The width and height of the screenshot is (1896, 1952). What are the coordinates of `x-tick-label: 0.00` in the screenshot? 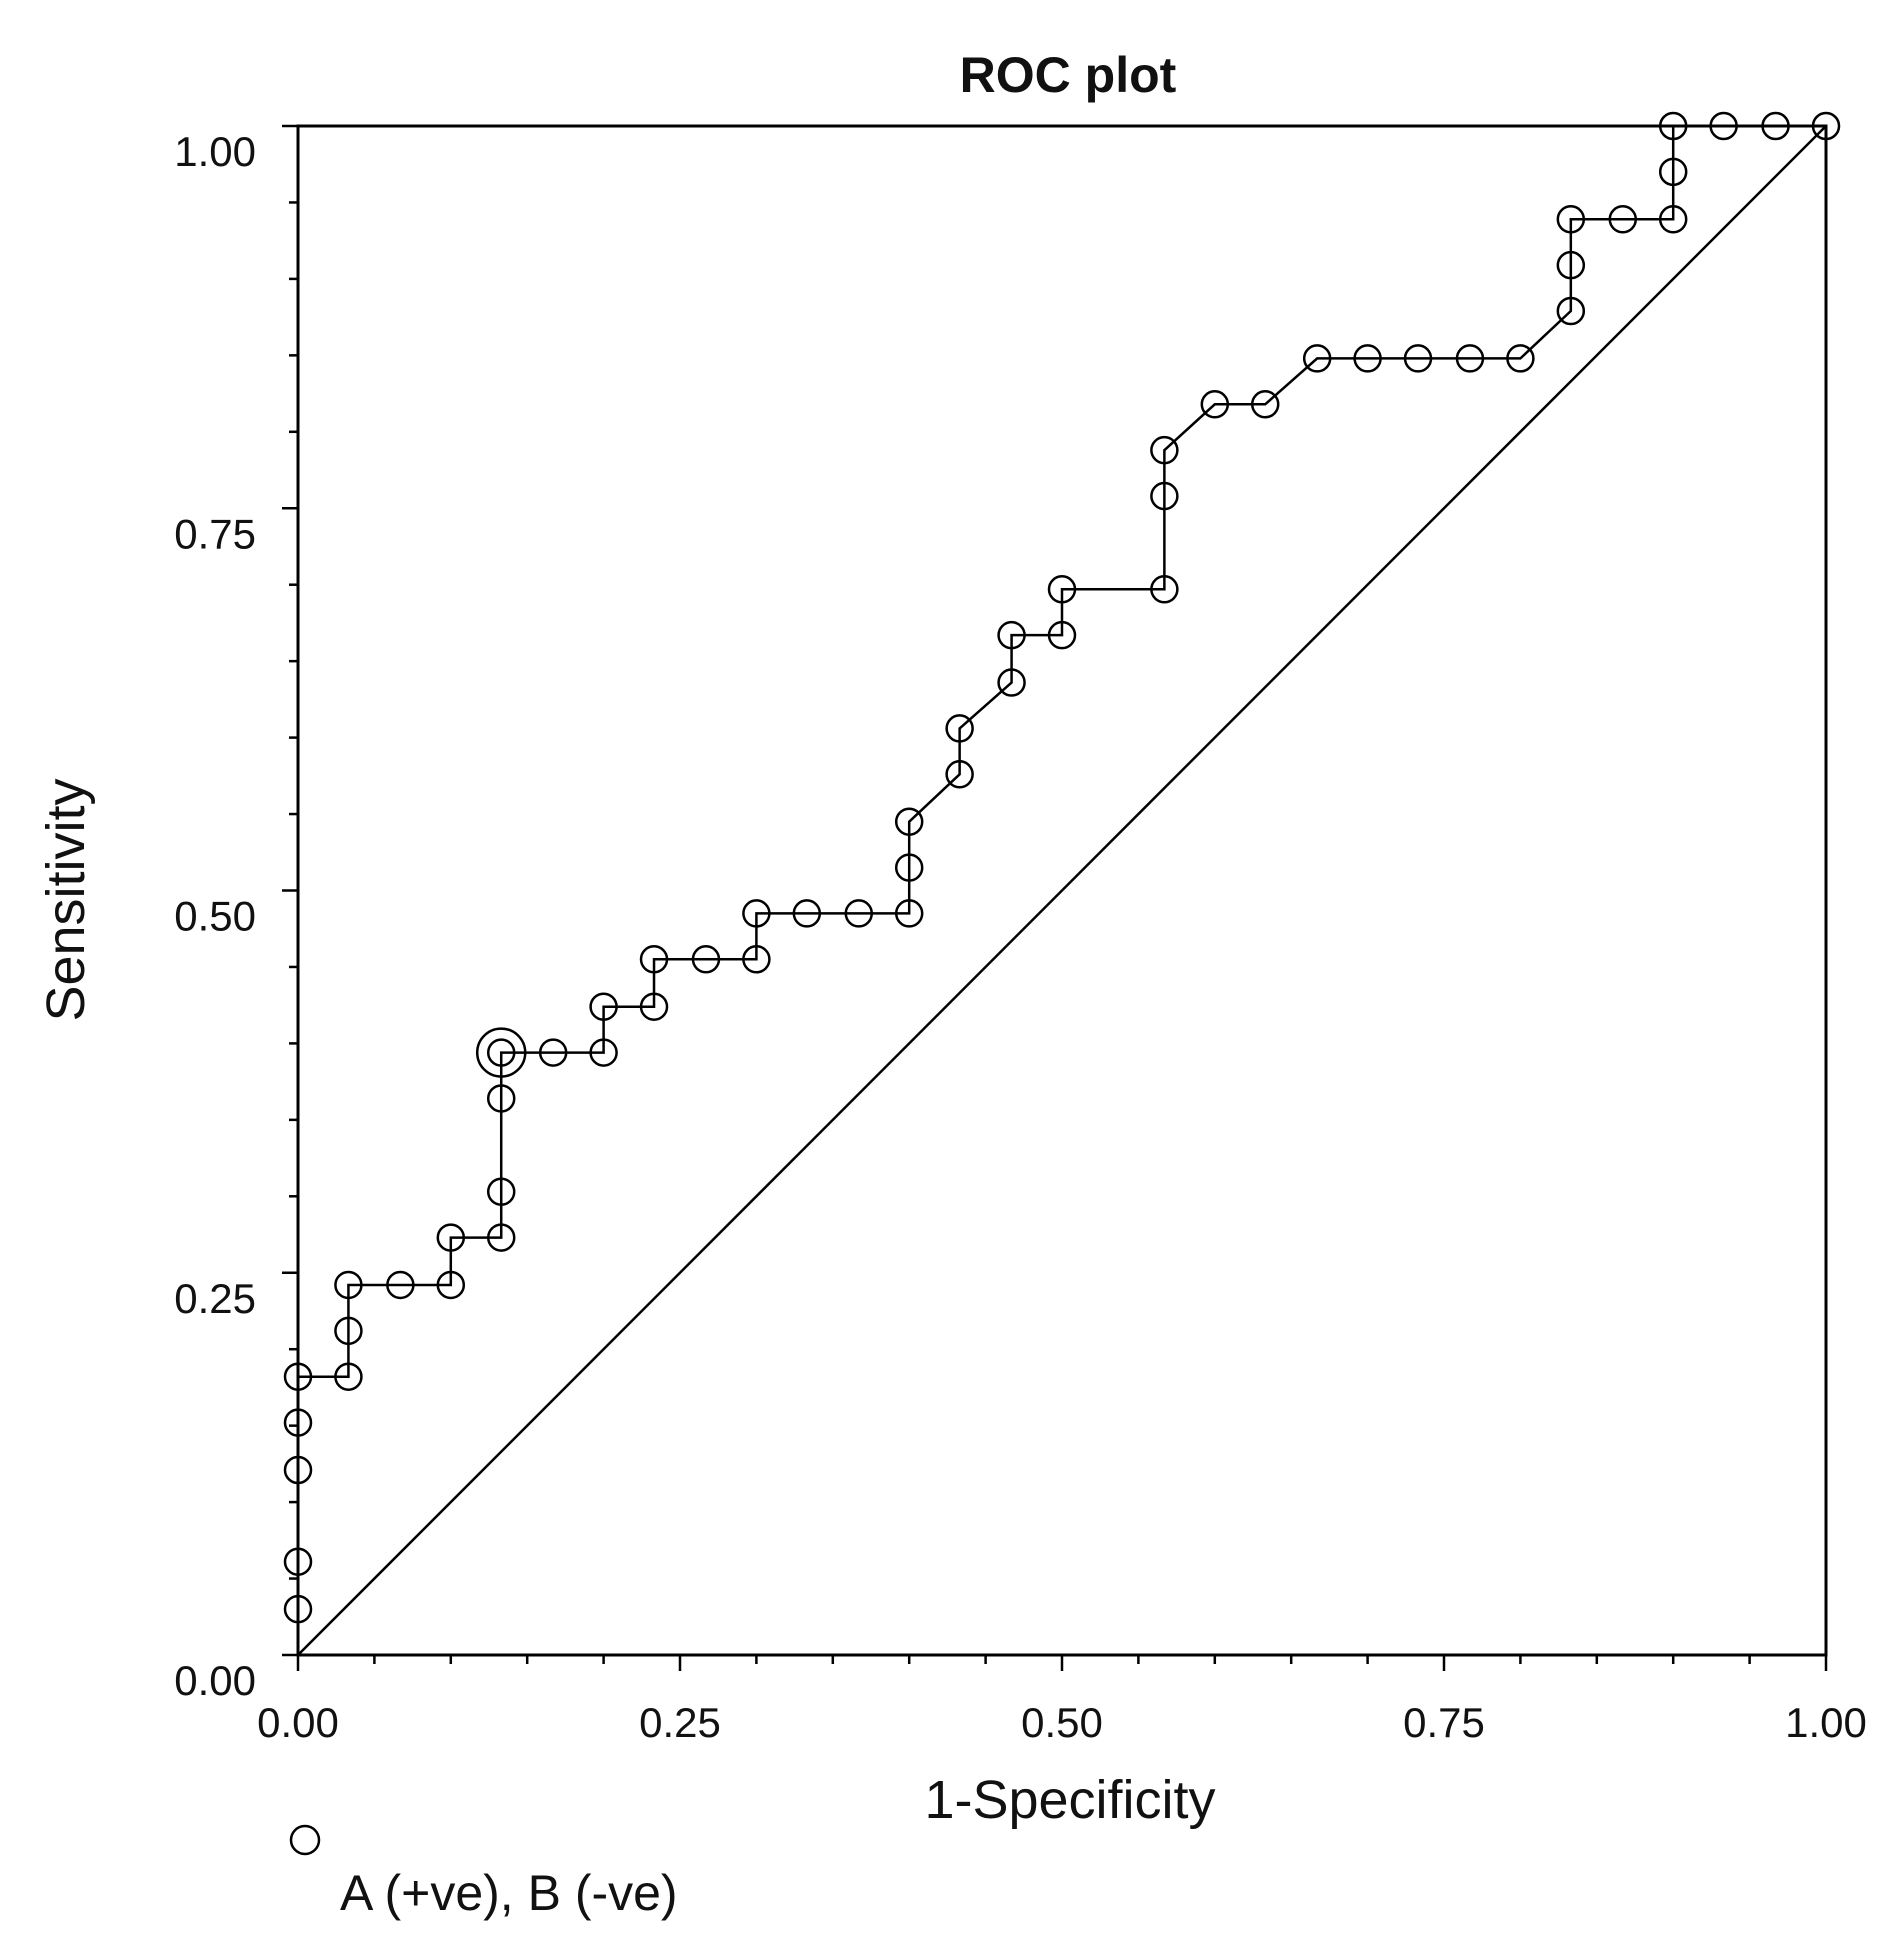 It's located at (298, 1722).